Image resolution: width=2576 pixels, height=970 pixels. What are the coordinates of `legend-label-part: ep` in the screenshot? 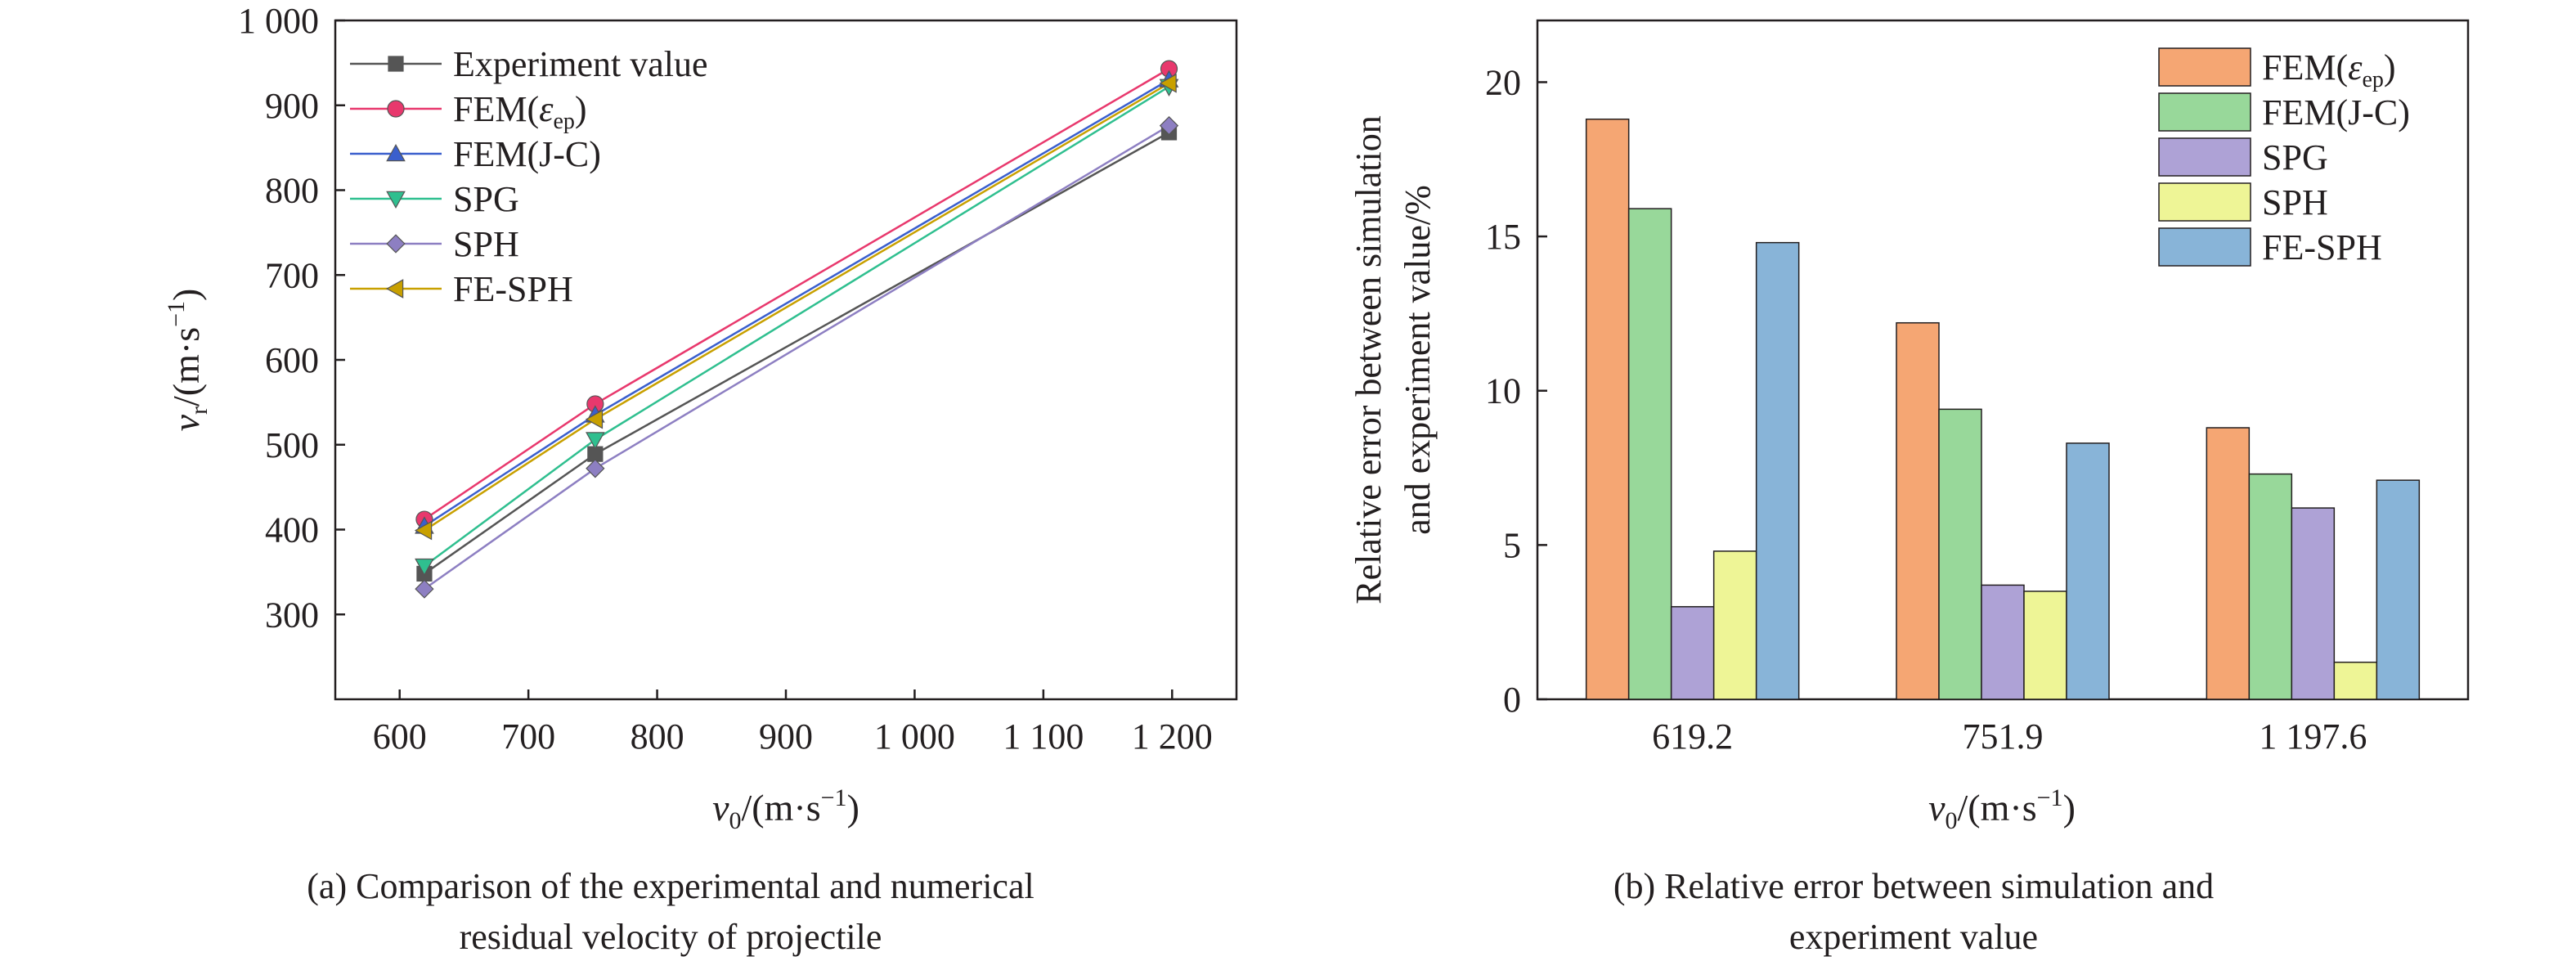 It's located at (2373, 79).